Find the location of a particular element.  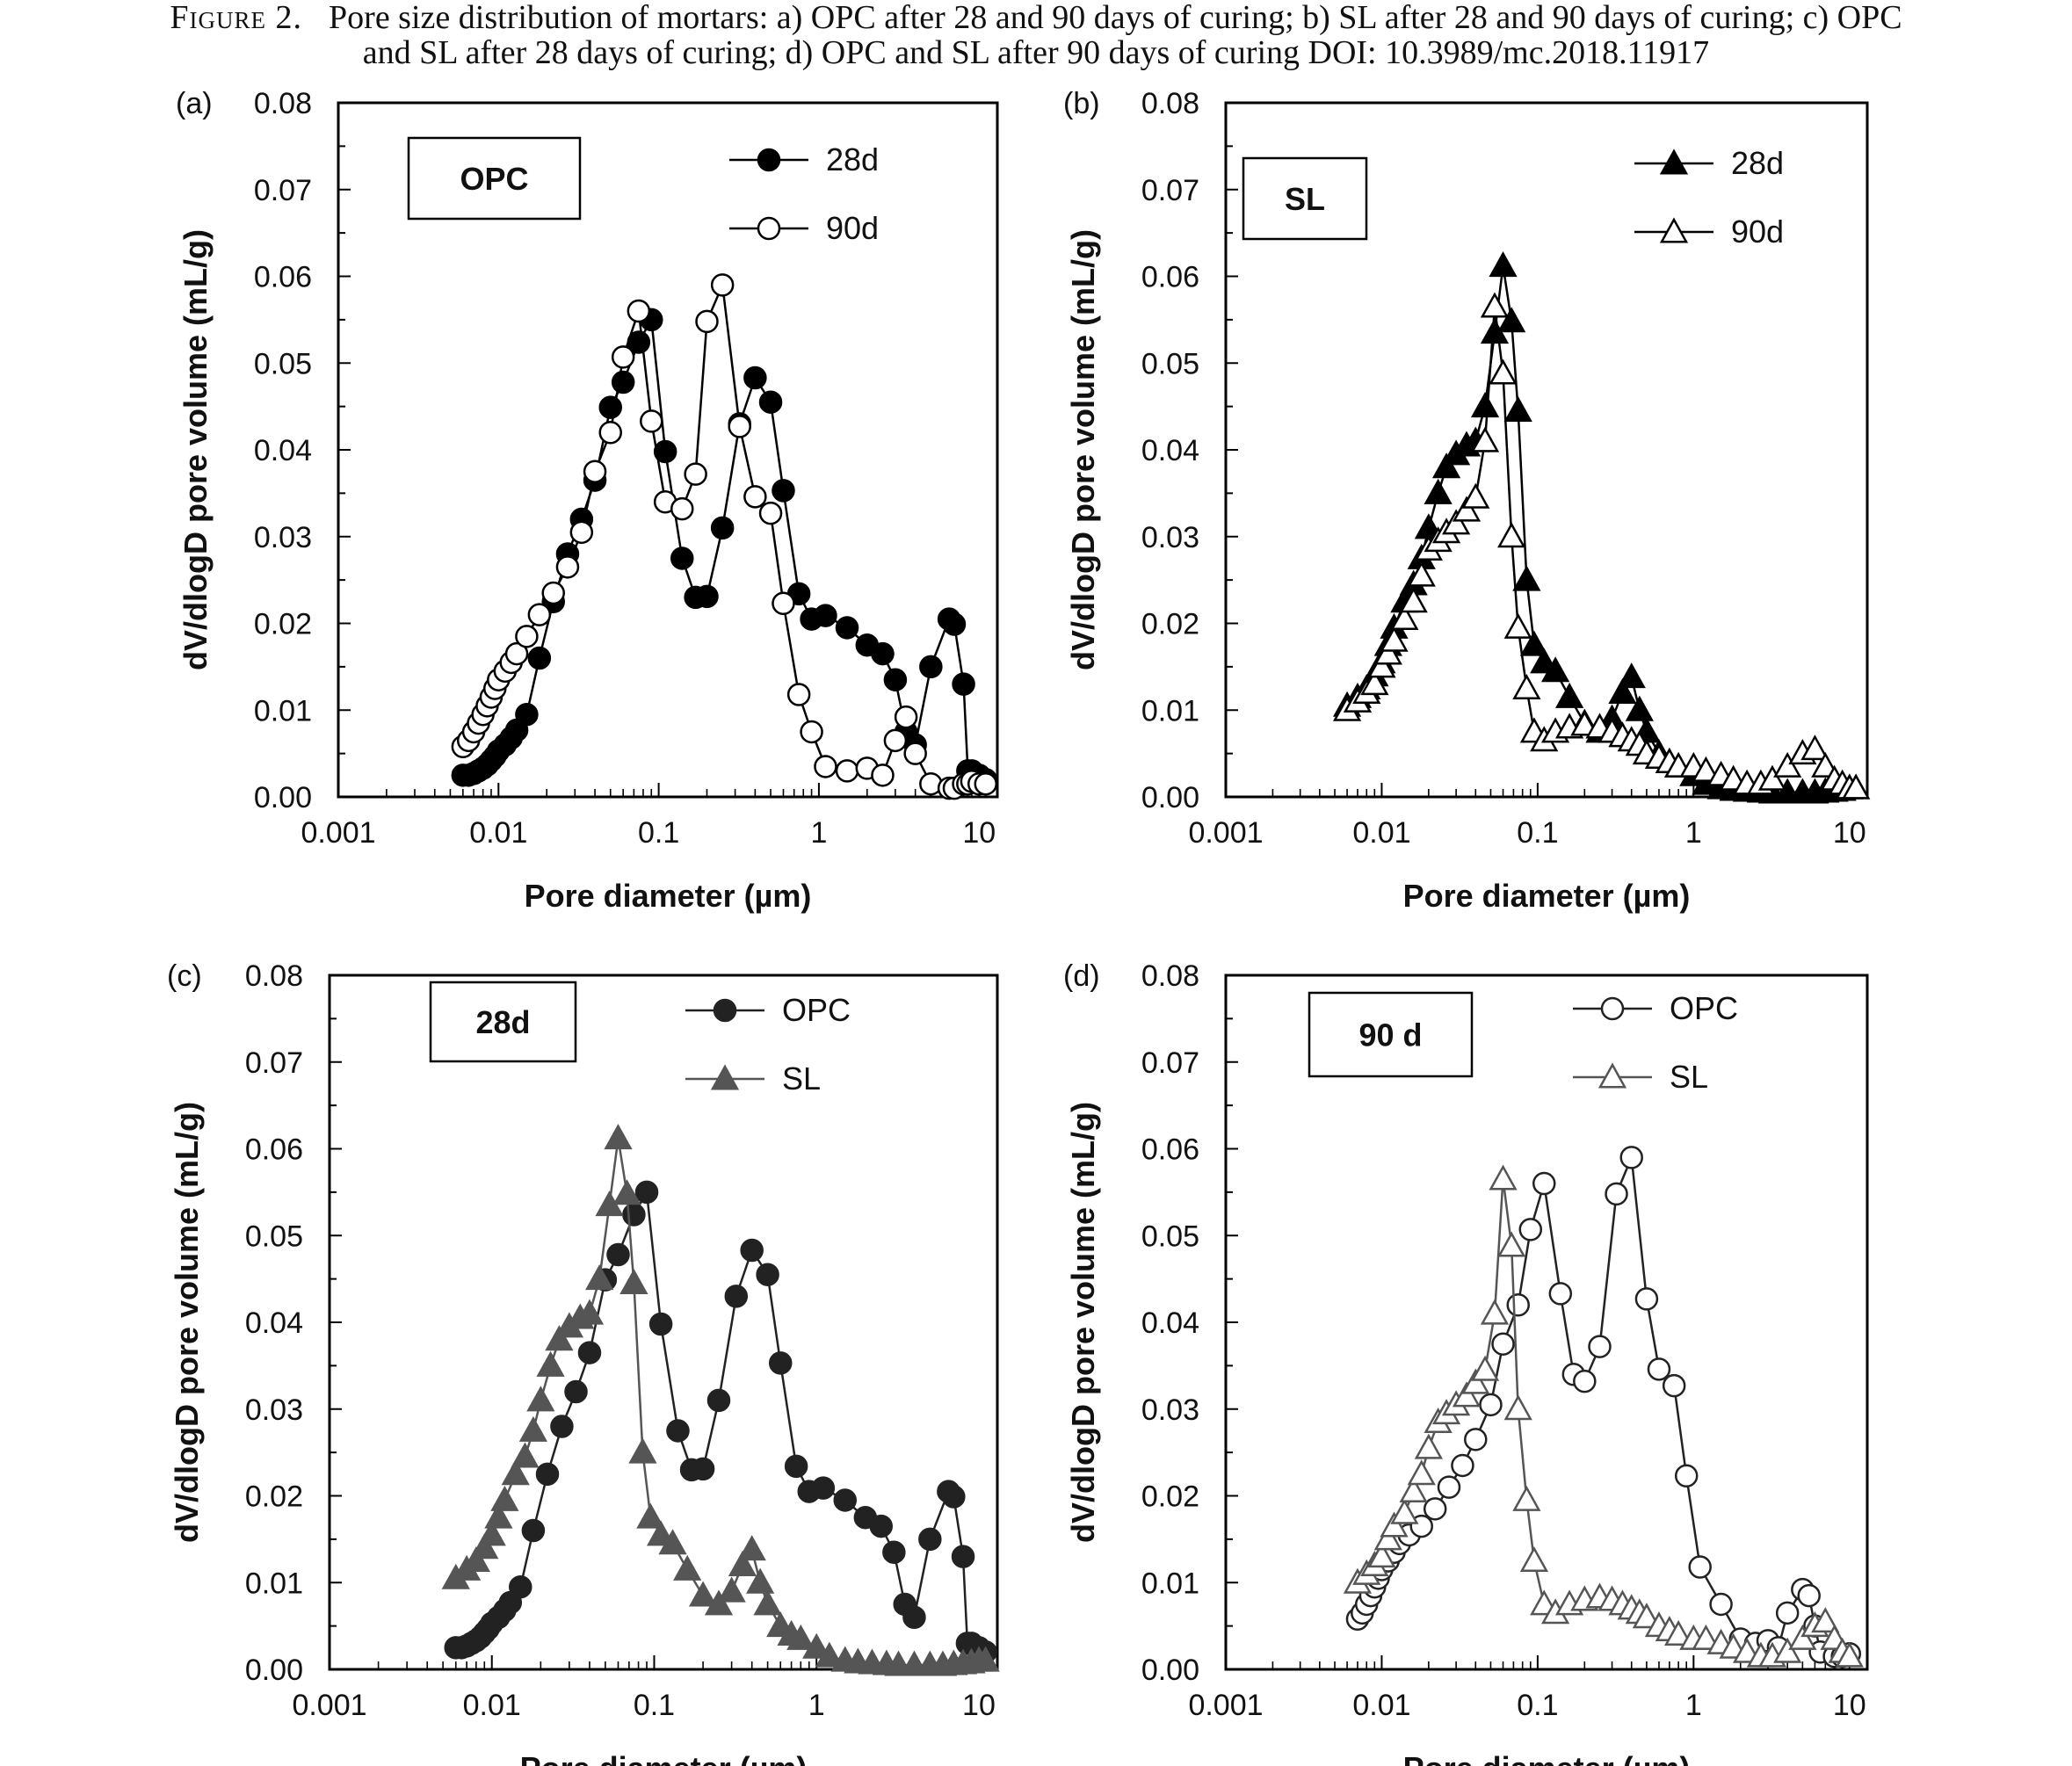

legend-label: 90d is located at coordinates (852, 228).